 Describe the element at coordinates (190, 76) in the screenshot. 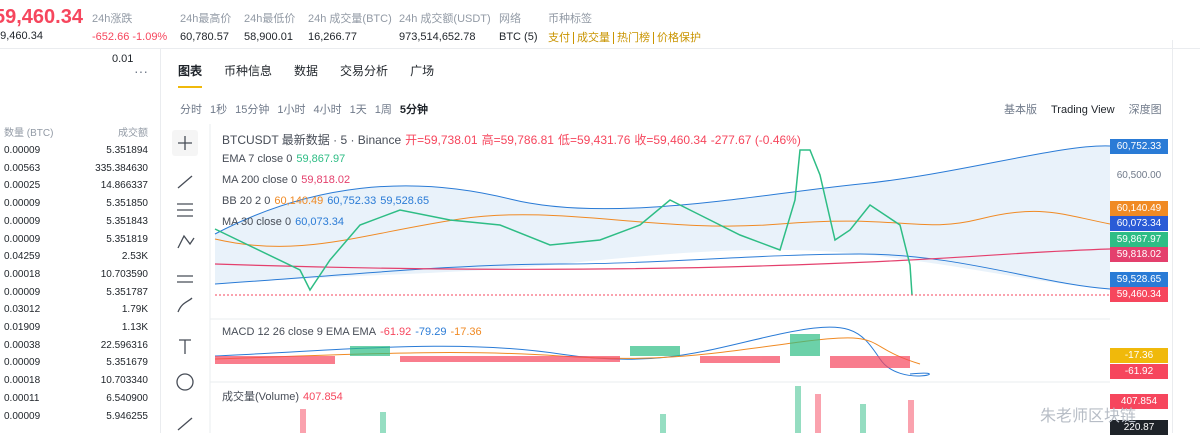

I see `tab: 图表` at that location.